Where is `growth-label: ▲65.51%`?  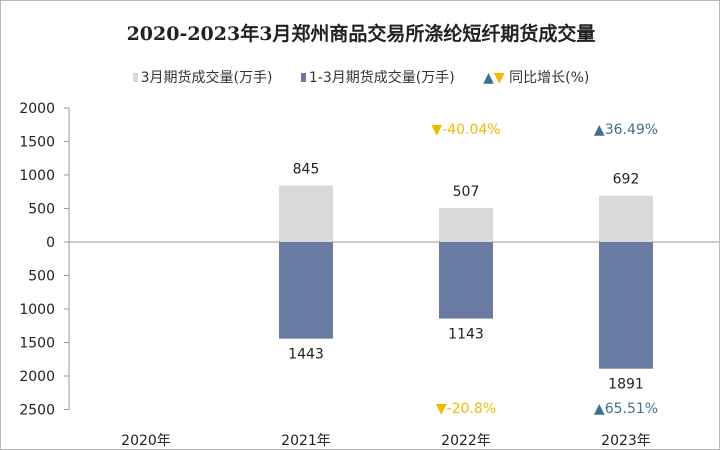 growth-label: ▲65.51% is located at coordinates (626, 409).